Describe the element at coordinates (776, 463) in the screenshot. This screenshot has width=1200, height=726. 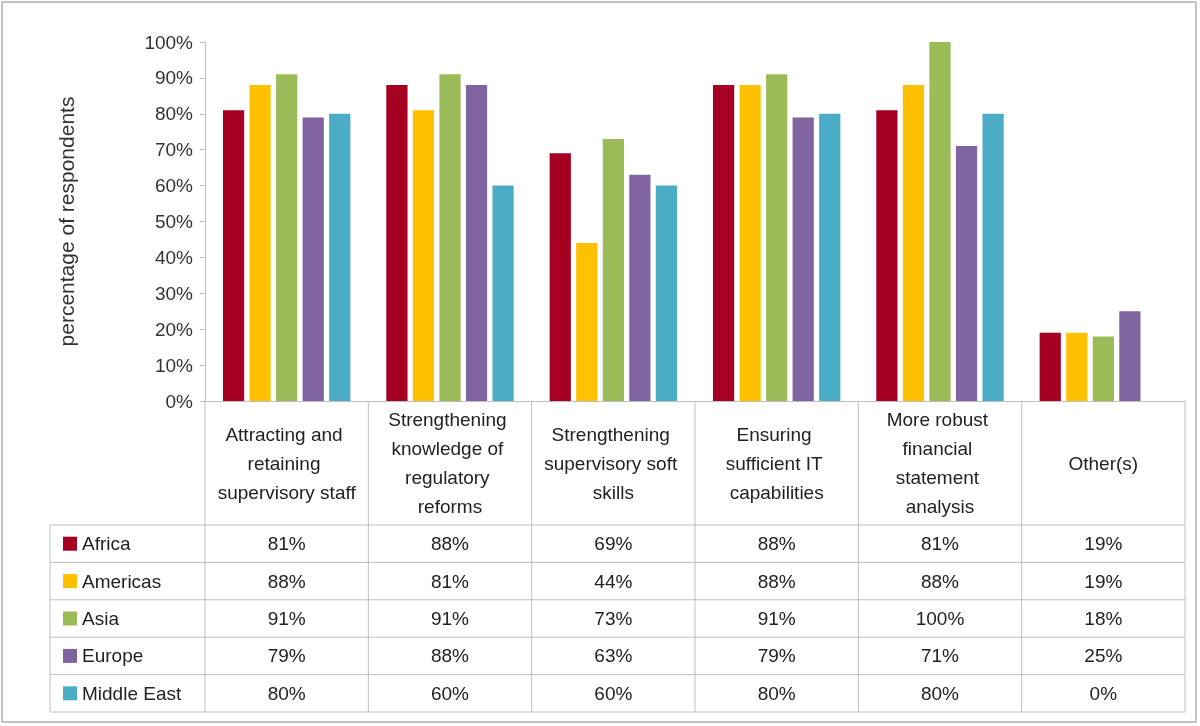
I see `x-tick-label: Ensuring sufficient IT capabilities` at that location.